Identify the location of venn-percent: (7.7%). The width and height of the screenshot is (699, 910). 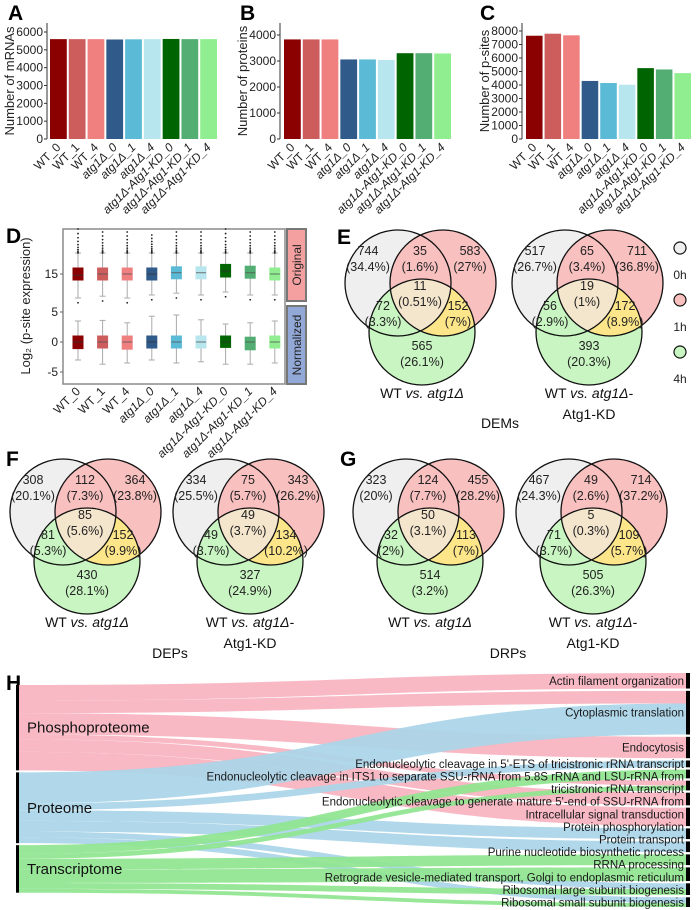
(428, 496).